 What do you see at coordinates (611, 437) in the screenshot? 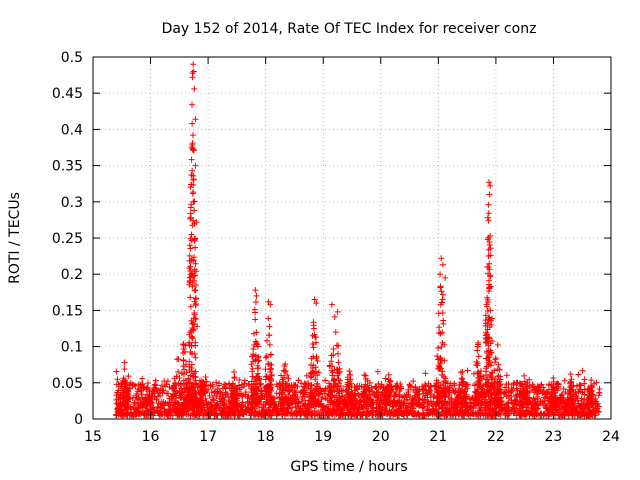
I see `x-tick-label: 24` at bounding box center [611, 437].